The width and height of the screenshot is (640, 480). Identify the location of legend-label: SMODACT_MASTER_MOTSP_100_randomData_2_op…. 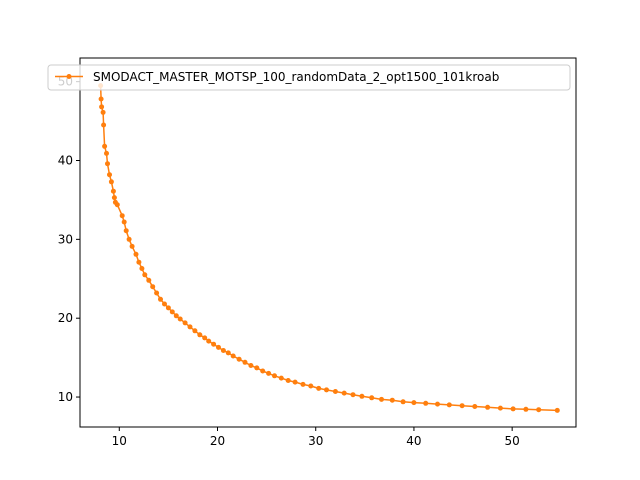
(296, 77).